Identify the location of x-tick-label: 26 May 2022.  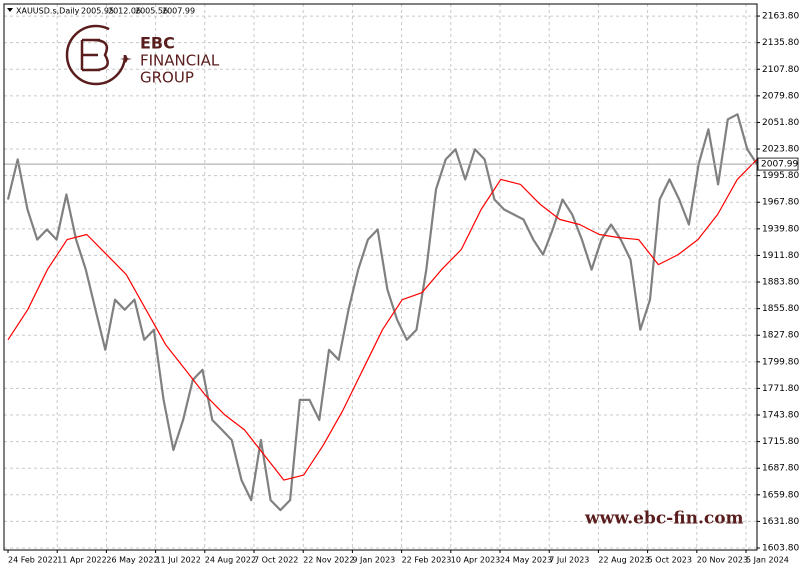
(132, 560).